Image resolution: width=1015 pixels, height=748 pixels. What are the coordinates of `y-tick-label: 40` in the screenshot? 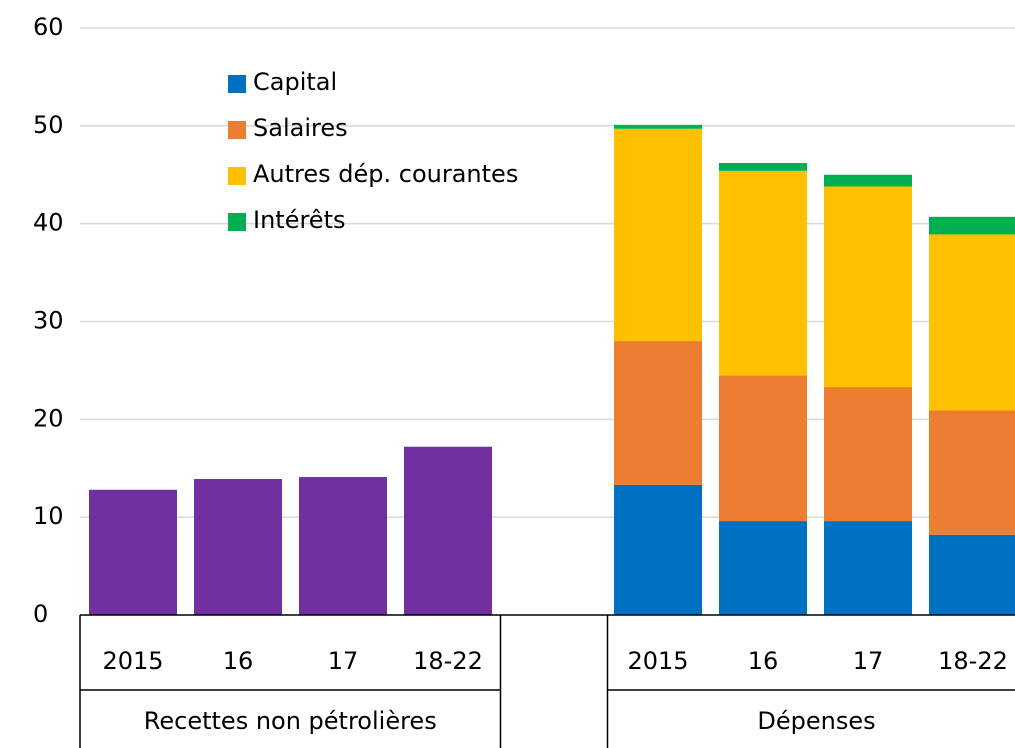 It's located at (48, 223).